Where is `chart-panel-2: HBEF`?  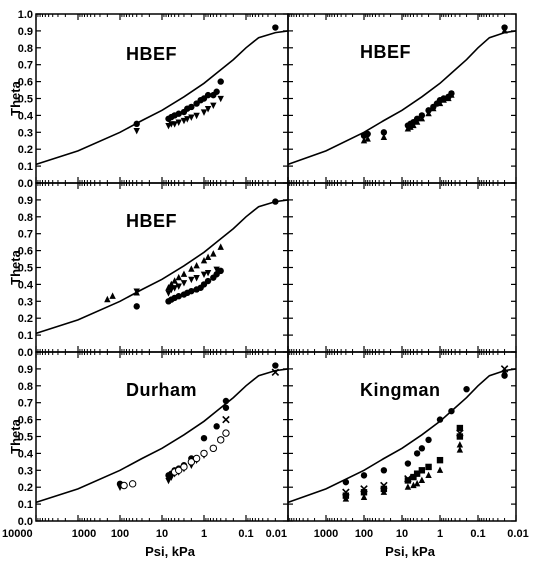
chart-panel-2: HBEF is located at coordinates (402, 98).